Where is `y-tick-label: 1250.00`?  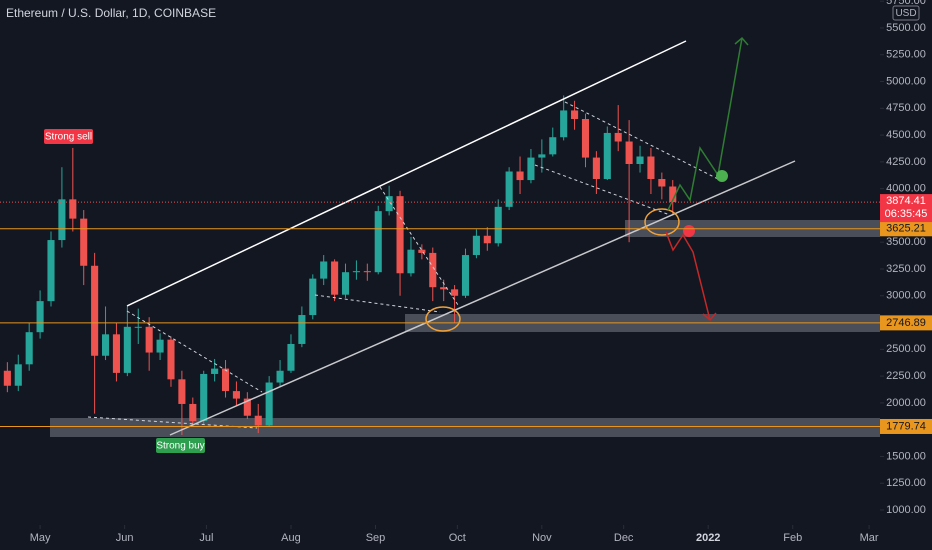 y-tick-label: 1250.00 is located at coordinates (906, 483).